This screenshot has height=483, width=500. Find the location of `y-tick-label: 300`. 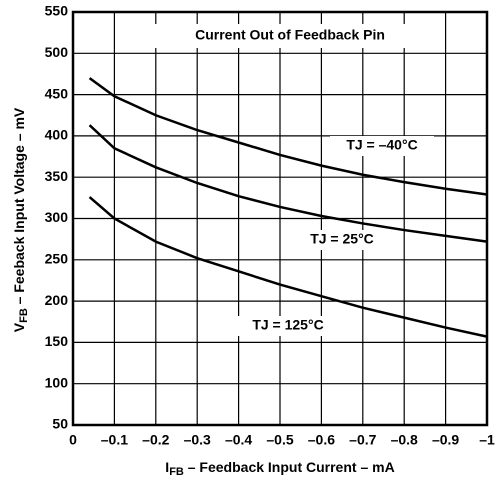

y-tick-label: 300 is located at coordinates (57, 217).